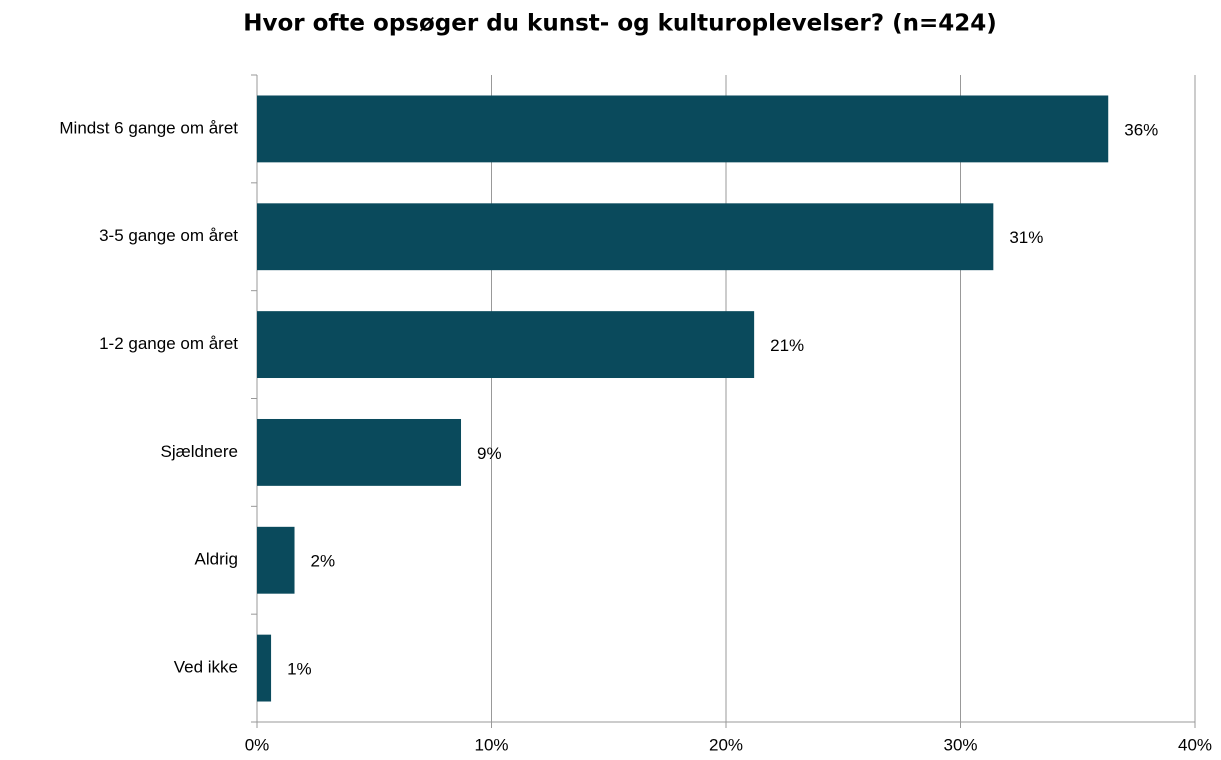 Image resolution: width=1221 pixels, height=760 pixels. Describe the element at coordinates (299, 669) in the screenshot. I see `value-label: 1%` at that location.